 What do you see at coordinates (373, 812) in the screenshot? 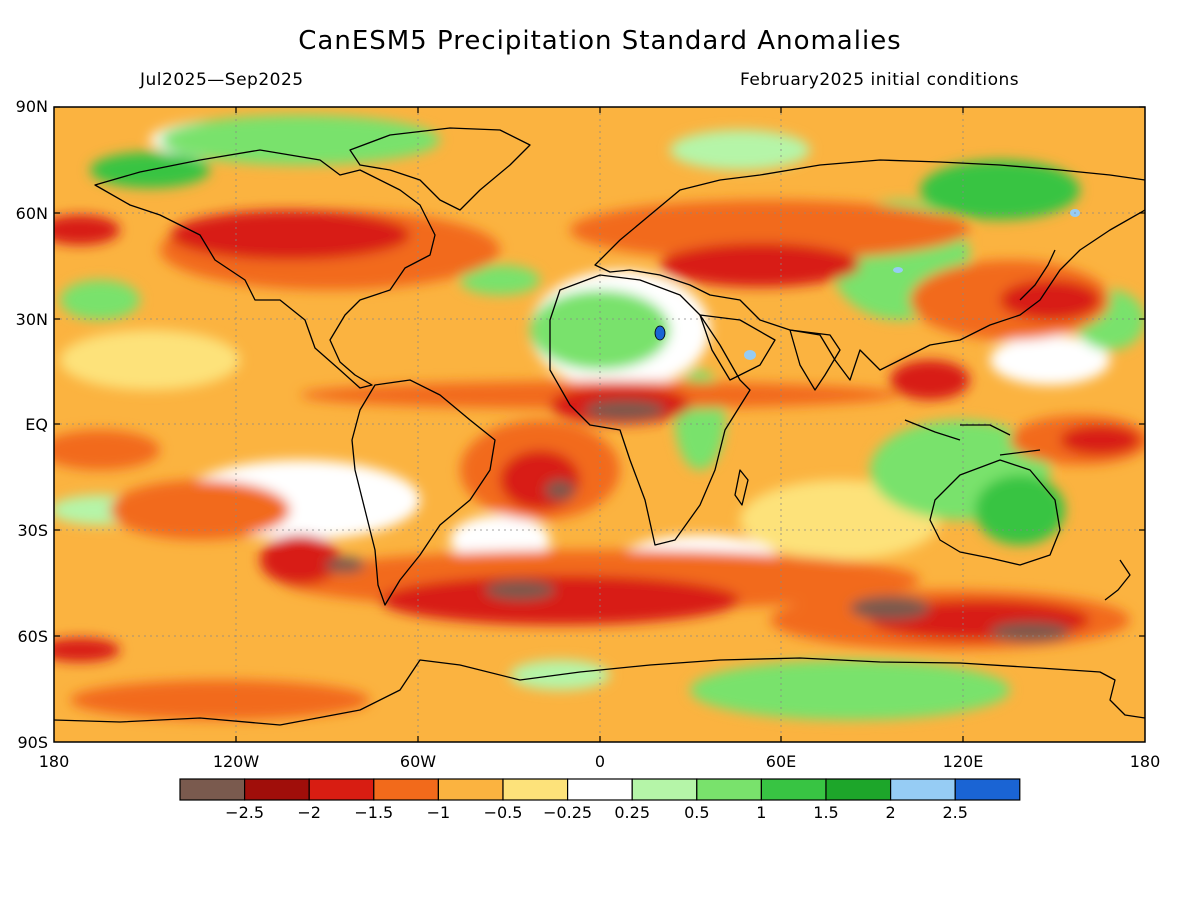
I see `legend-label: −1.5` at bounding box center [373, 812].